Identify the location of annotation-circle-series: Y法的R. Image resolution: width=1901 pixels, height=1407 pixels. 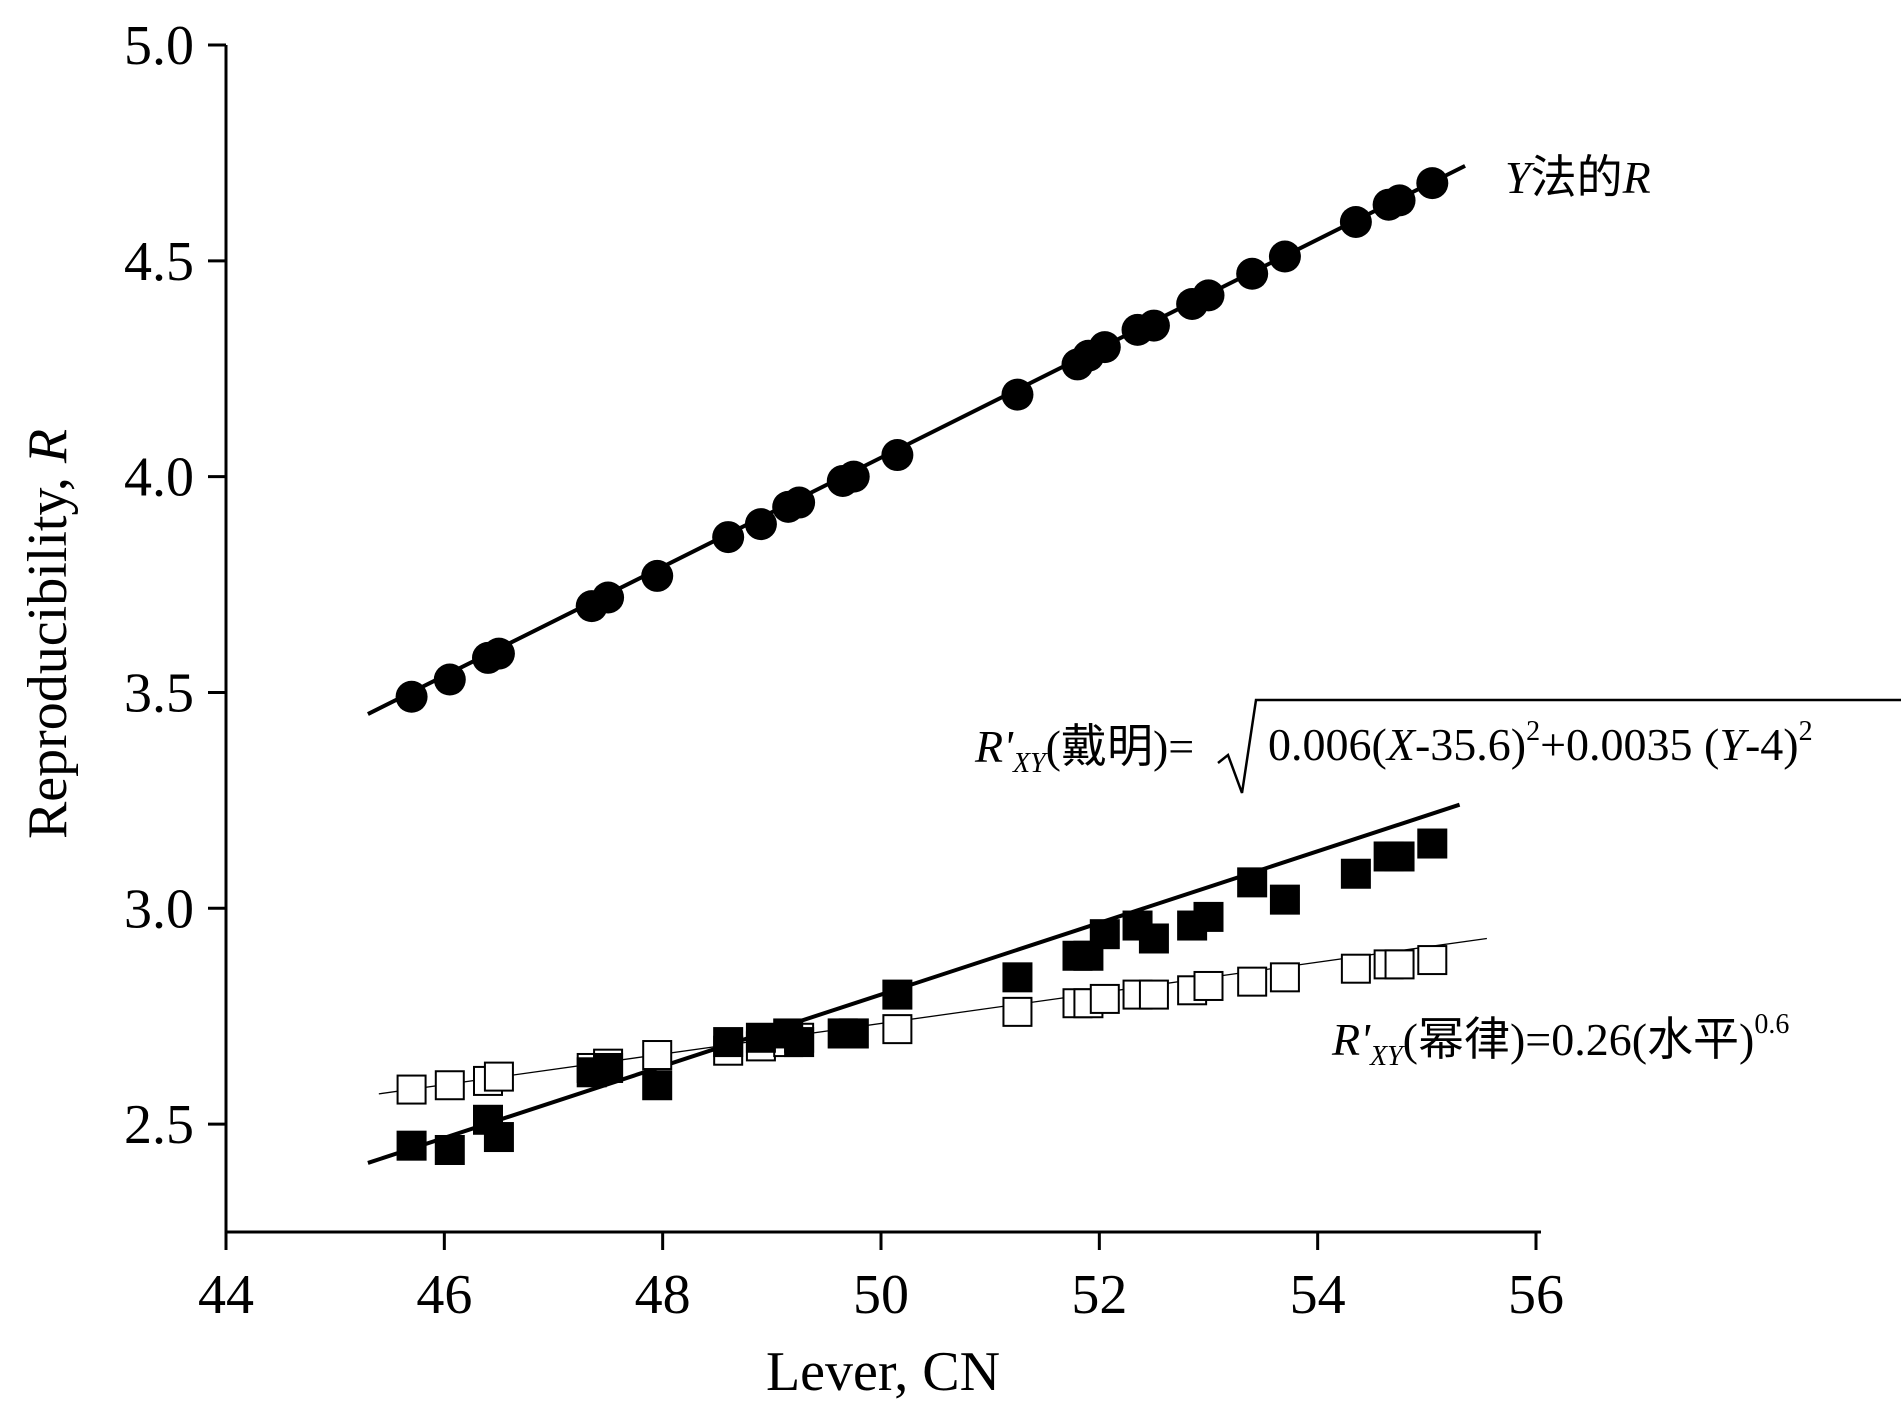
(1578, 177).